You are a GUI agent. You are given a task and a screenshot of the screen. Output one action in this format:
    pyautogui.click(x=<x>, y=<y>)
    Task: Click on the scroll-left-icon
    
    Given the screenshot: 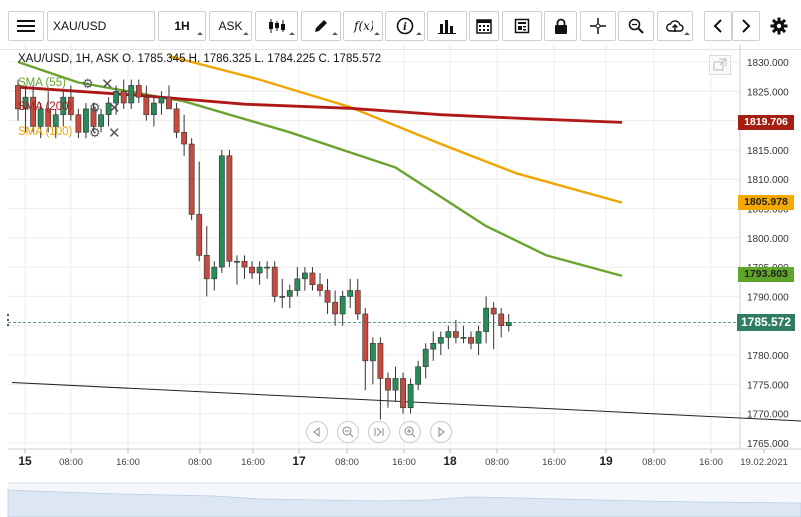 What is the action you would take?
    pyautogui.click(x=316, y=432)
    